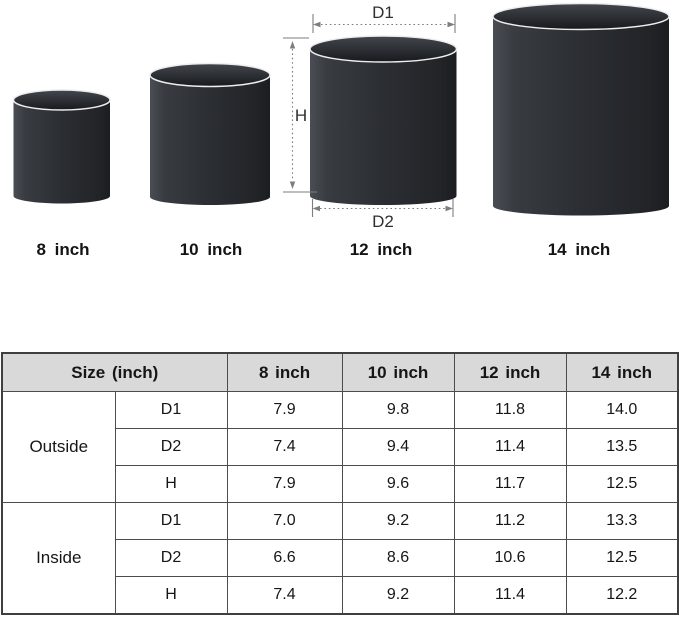 This screenshot has height=624, width=679. Describe the element at coordinates (58, 558) in the screenshot. I see `group-label-inside: Inside` at that location.